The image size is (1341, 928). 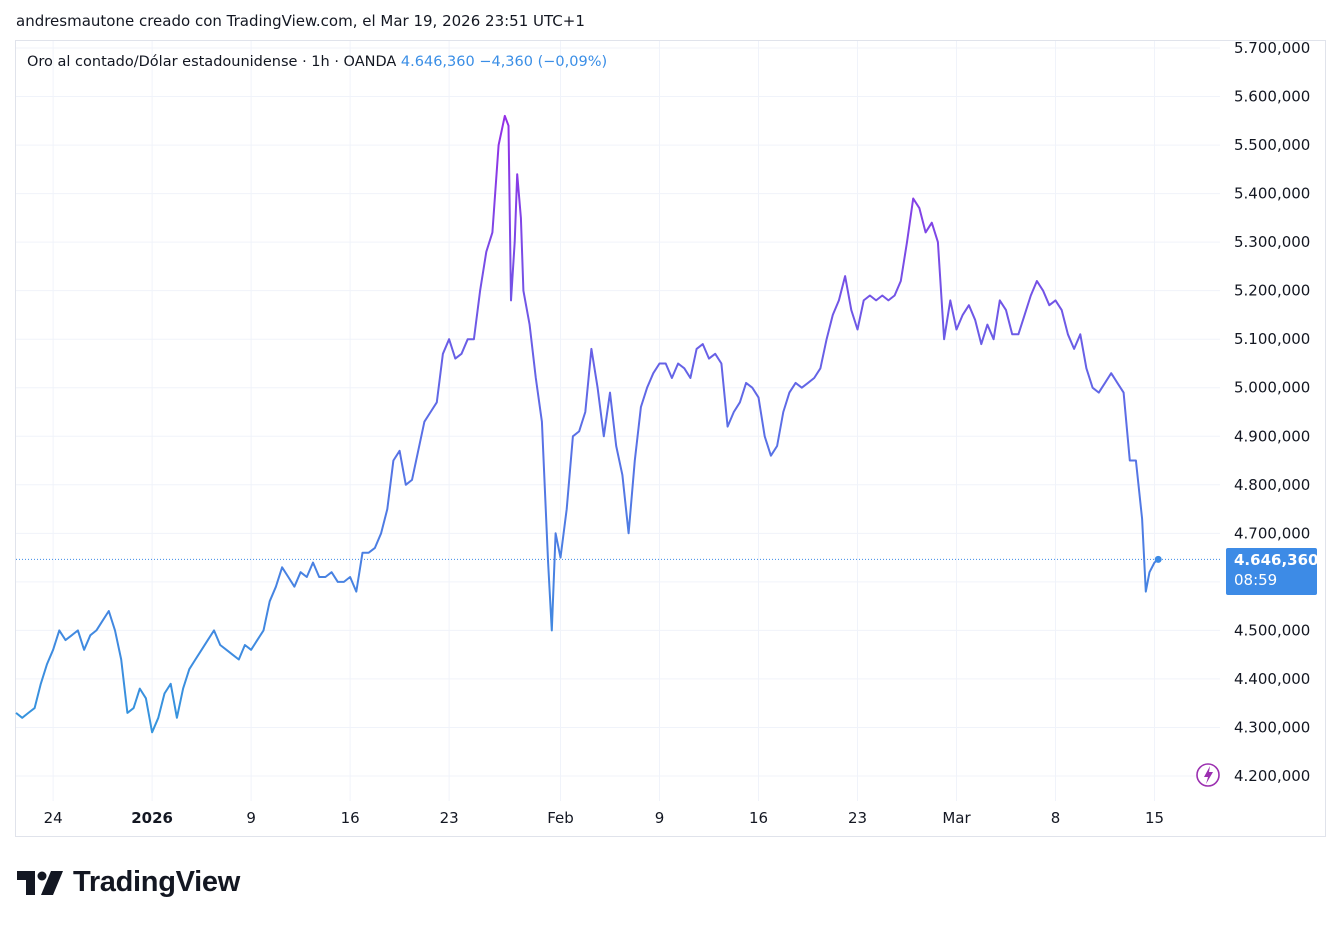 I want to click on price-label-bg, so click(x=1271, y=571).